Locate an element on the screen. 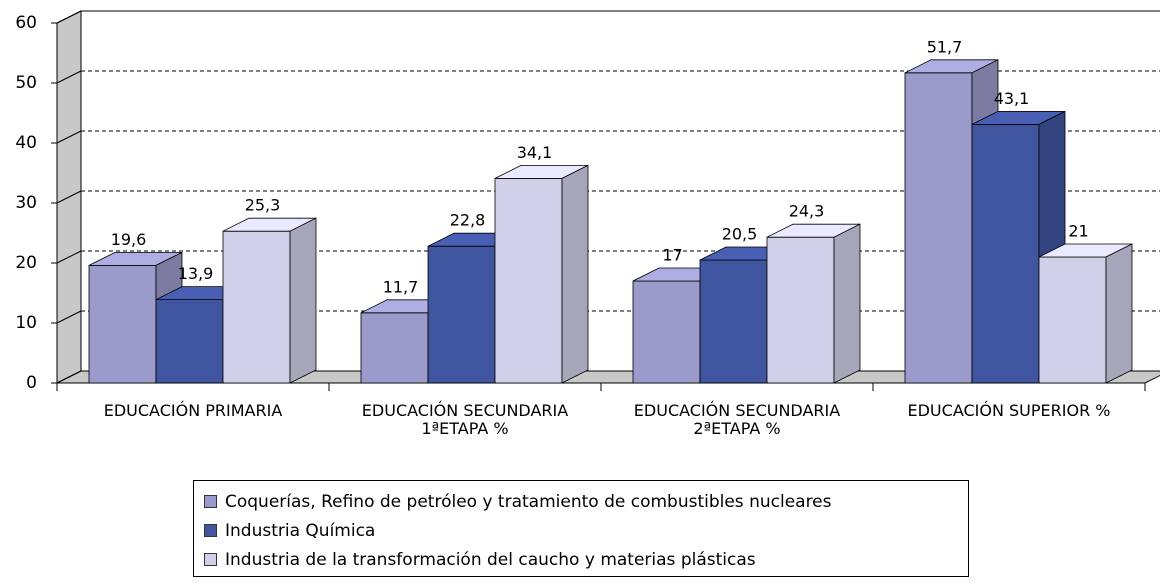 This screenshot has width=1160, height=584. x-tick-label: EDUCACIÓN SUPERIOR % is located at coordinates (1009, 410).